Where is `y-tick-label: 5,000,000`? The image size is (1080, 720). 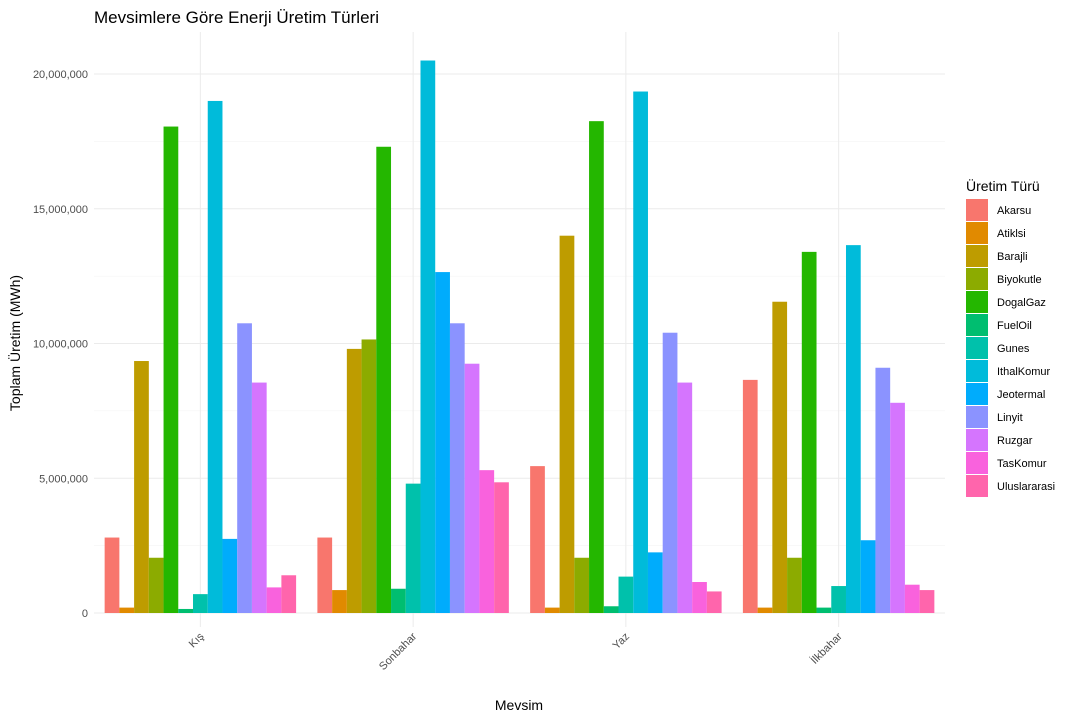
y-tick-label: 5,000,000 is located at coordinates (63, 479).